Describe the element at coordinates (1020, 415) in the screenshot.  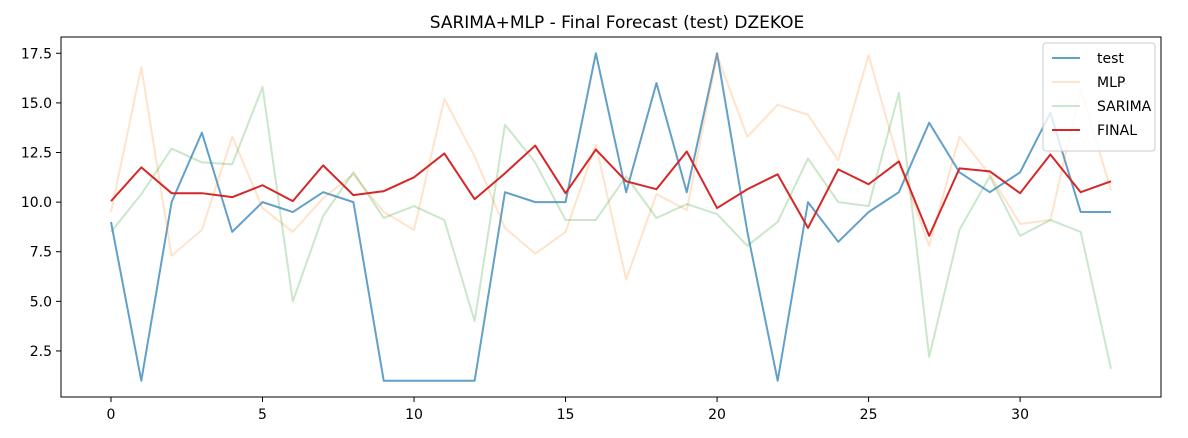
I see `x-tick-label: 30` at that location.